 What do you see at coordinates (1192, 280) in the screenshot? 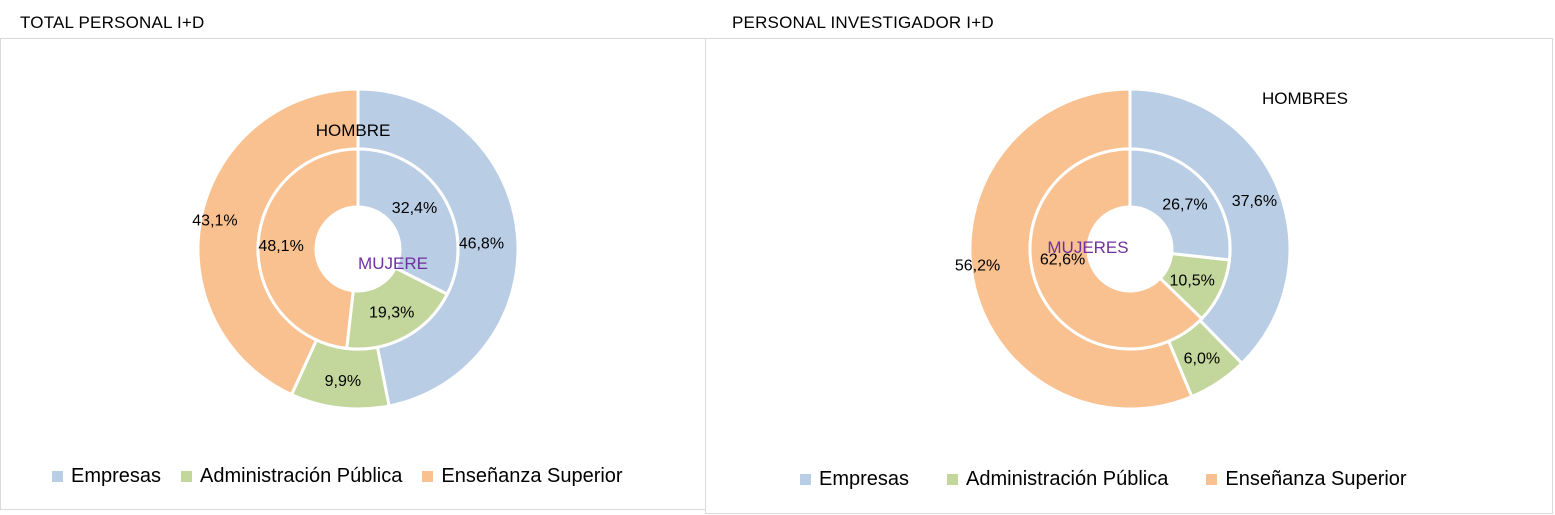
I see `data-label-inner-administracion: 10,5%` at bounding box center [1192, 280].